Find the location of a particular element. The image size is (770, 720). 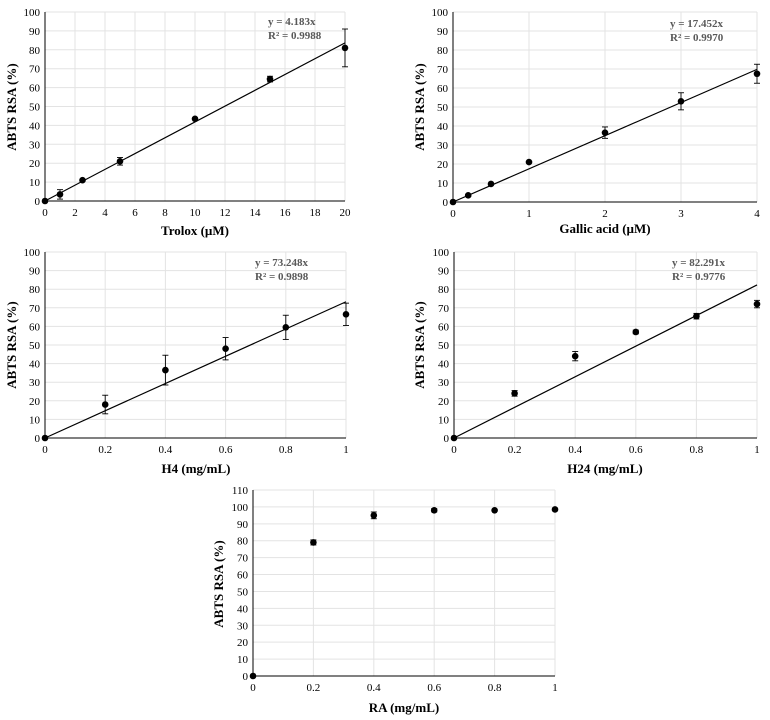

h24-y-tick-label: 20 is located at coordinates (444, 402).